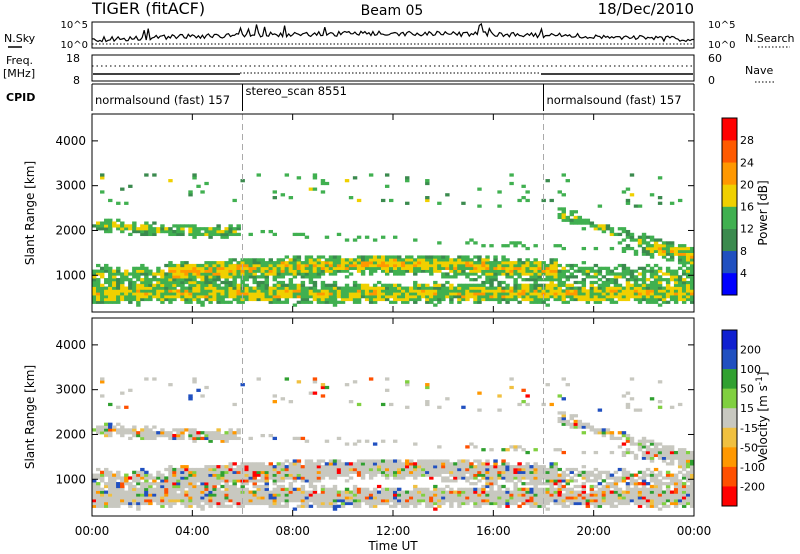 This screenshot has height=554, width=800. Describe the element at coordinates (393, 531) in the screenshot. I see `x-tick-label: 12:00` at that location.